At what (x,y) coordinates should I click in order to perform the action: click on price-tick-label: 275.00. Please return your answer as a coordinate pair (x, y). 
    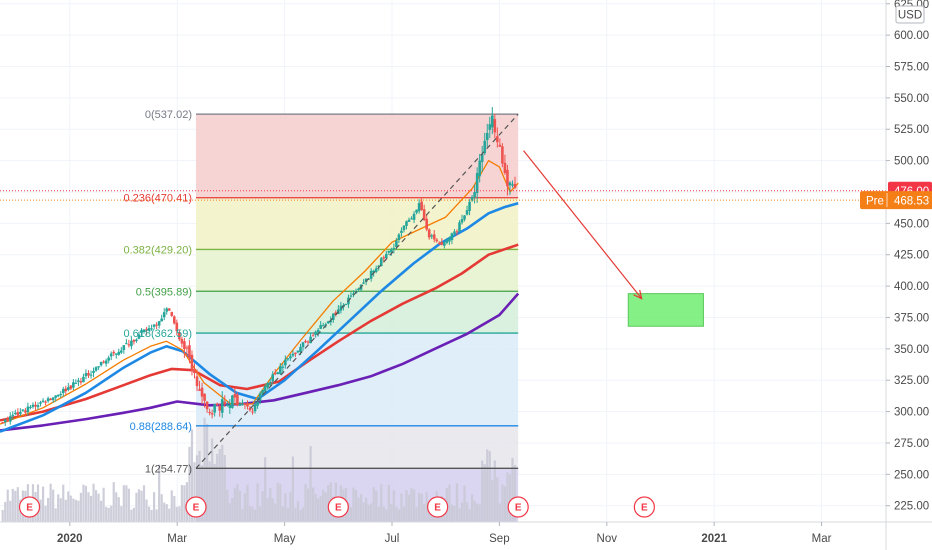
    Looking at the image, I should click on (911, 444).